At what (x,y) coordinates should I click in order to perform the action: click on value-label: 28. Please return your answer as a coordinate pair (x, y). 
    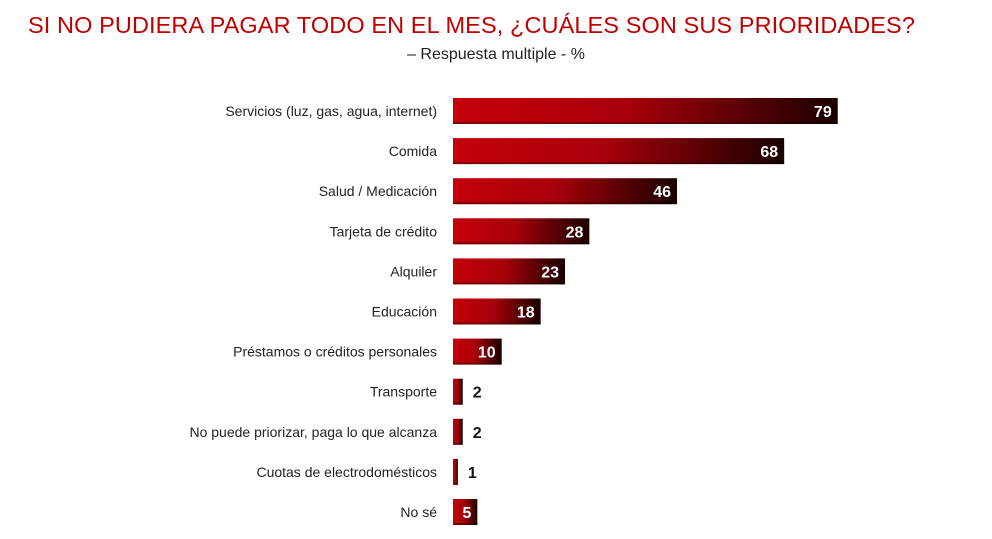
    Looking at the image, I should click on (575, 232).